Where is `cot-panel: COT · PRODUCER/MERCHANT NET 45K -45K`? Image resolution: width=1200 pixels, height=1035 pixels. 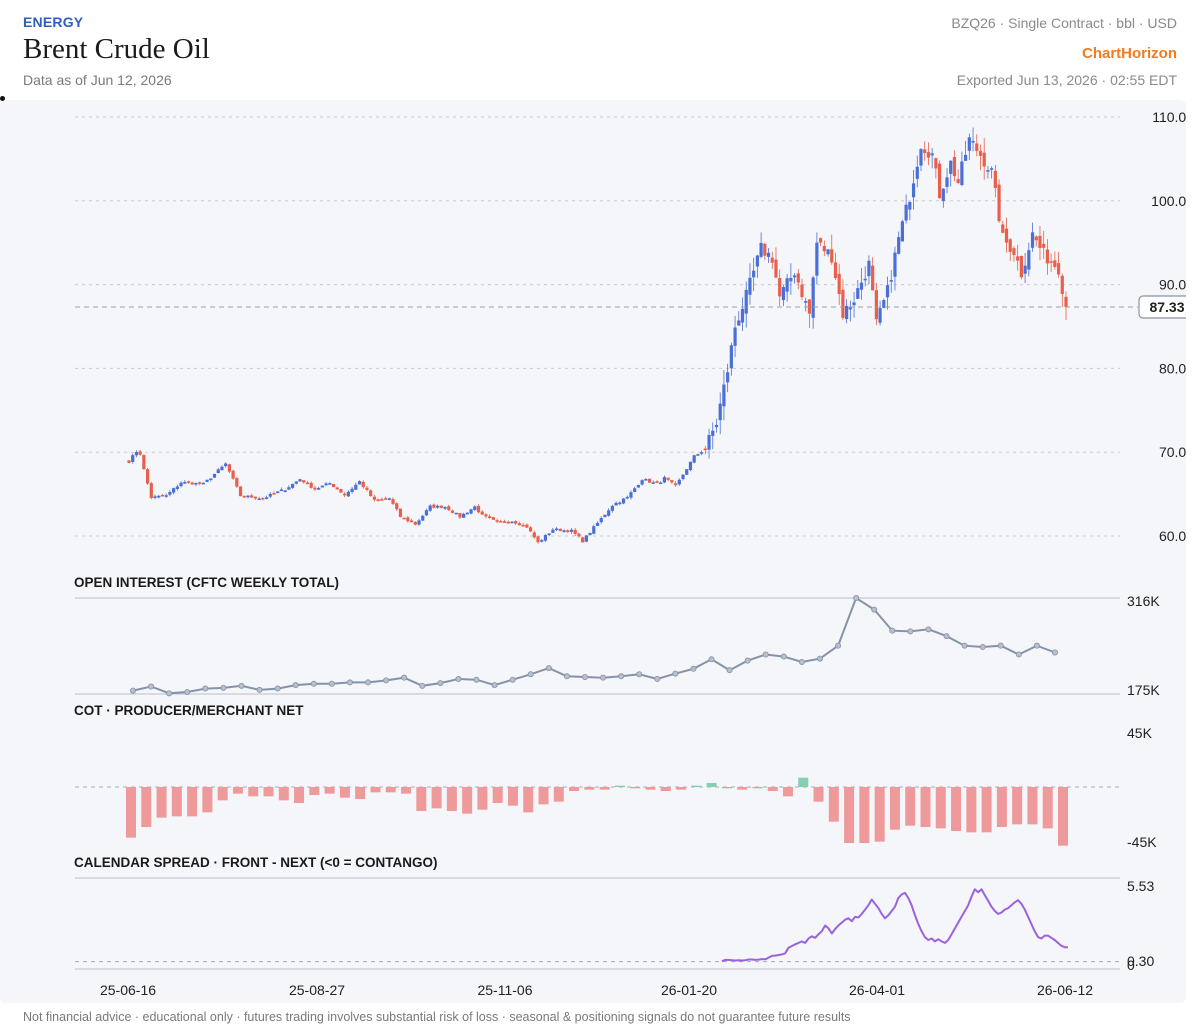
cot-panel: COT · PRODUCER/MERCHANT NET 45K -45K is located at coordinates (615, 776).